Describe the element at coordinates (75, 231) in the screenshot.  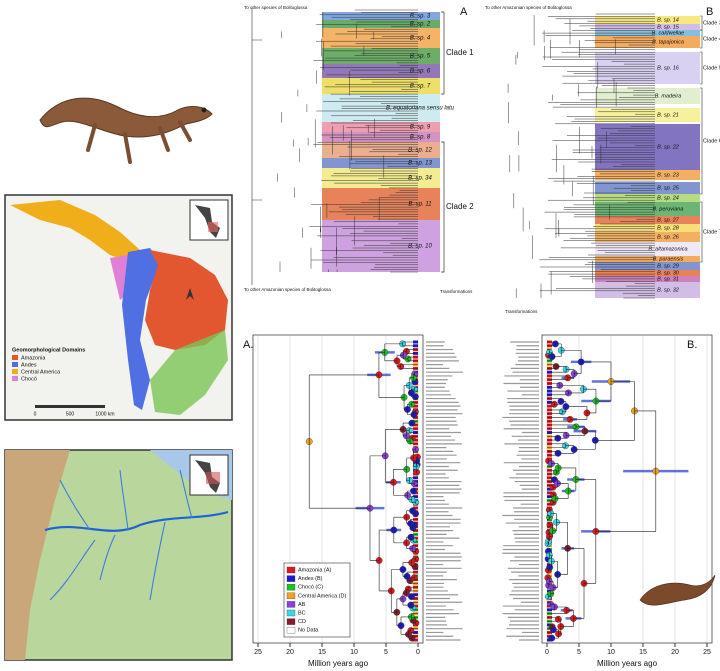
I see `central-america` at that location.